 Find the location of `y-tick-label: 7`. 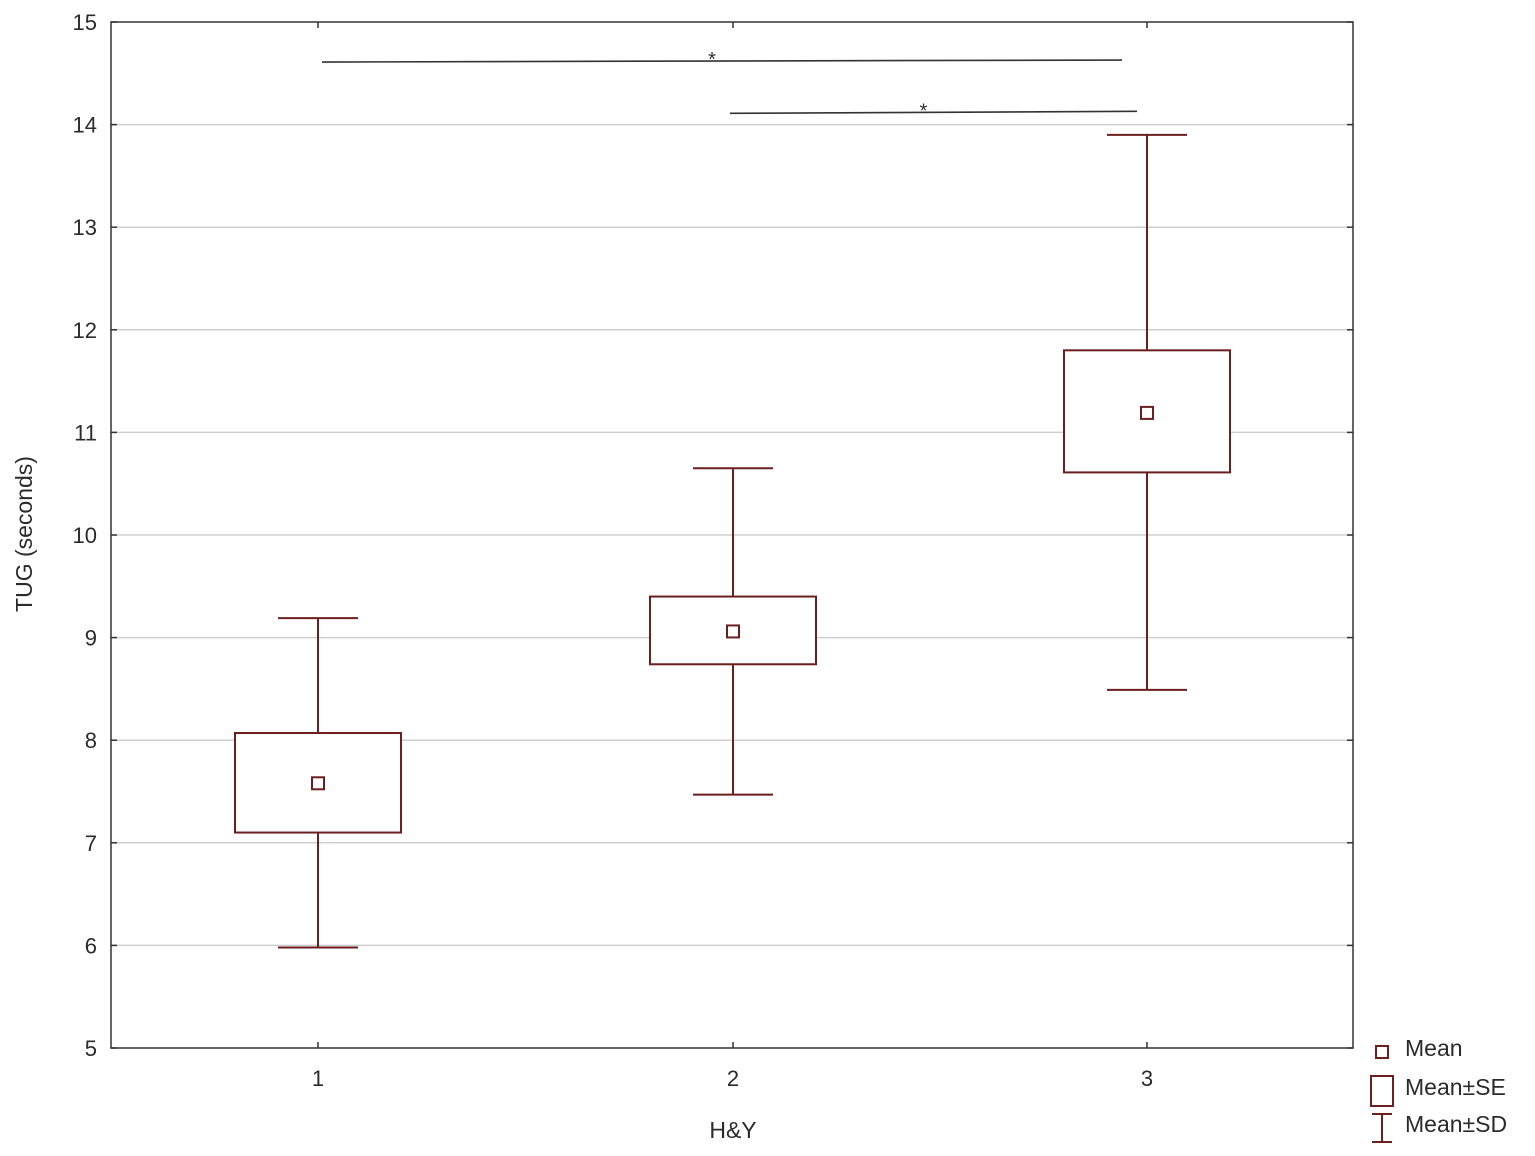

y-tick-label: 7 is located at coordinates (91, 843).